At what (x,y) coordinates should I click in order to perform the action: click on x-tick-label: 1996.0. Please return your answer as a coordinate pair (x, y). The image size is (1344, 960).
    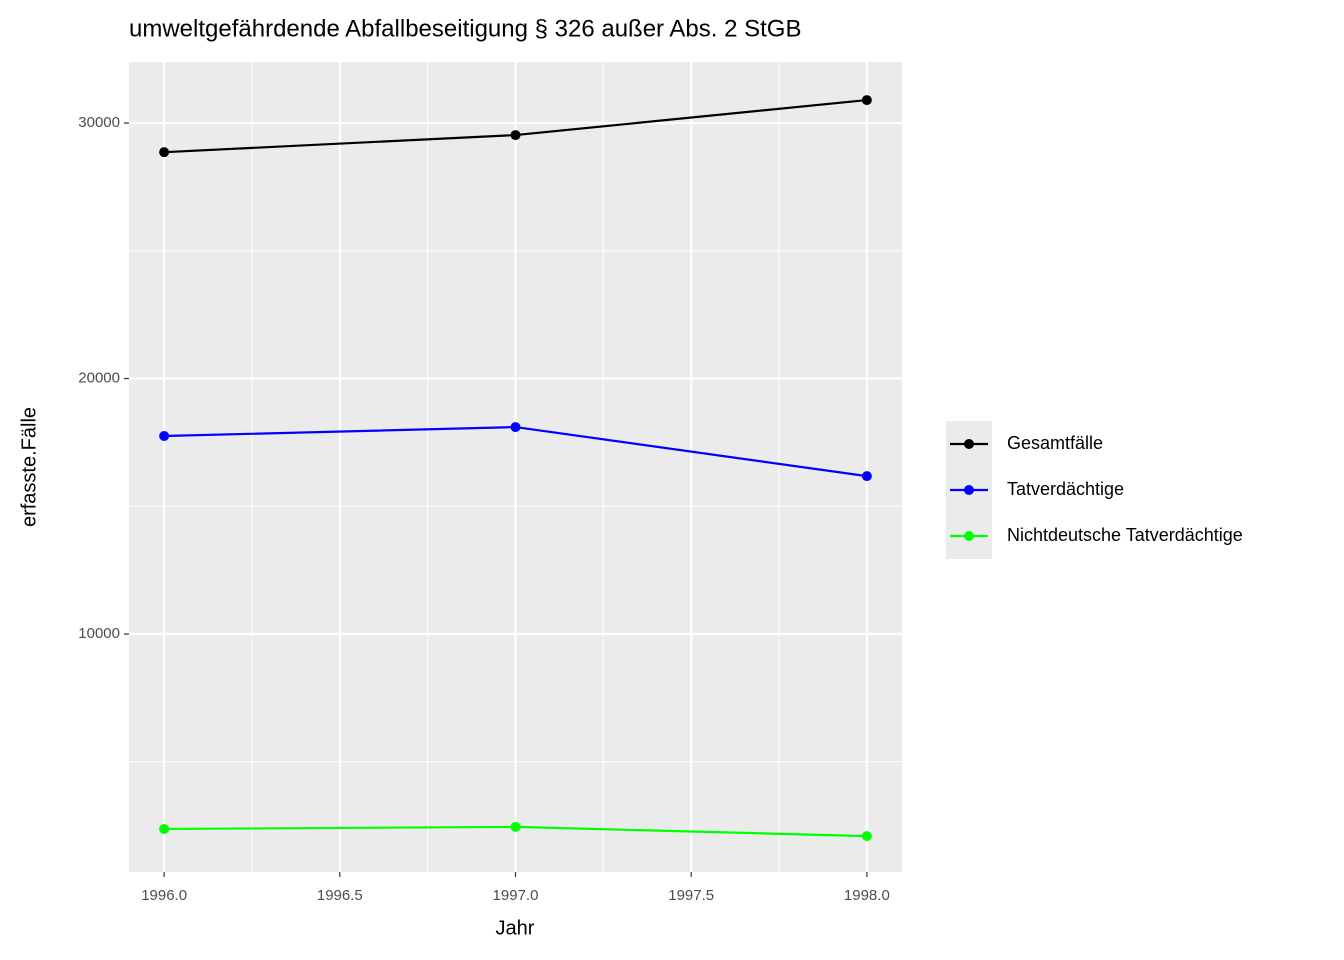
    Looking at the image, I should click on (164, 895).